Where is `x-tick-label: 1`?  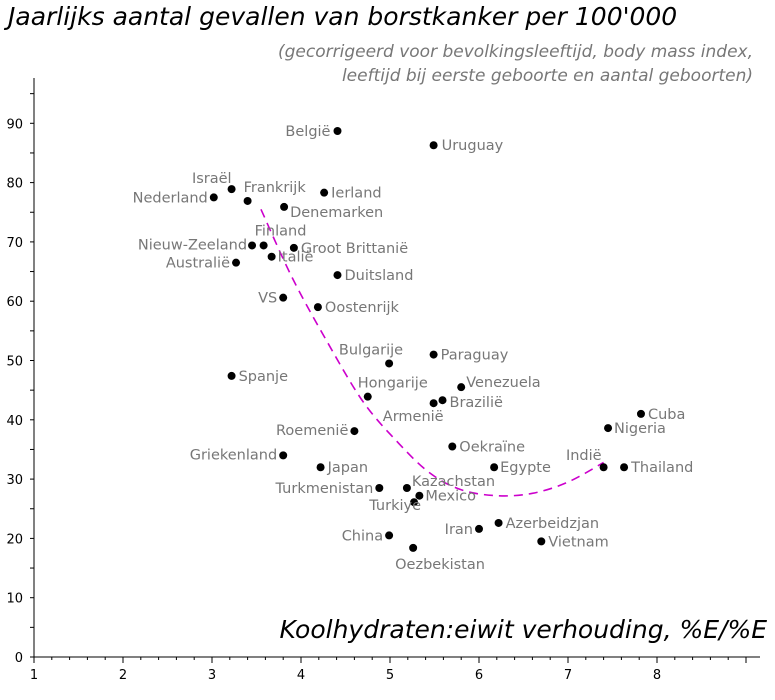 x-tick-label: 1 is located at coordinates (34, 675).